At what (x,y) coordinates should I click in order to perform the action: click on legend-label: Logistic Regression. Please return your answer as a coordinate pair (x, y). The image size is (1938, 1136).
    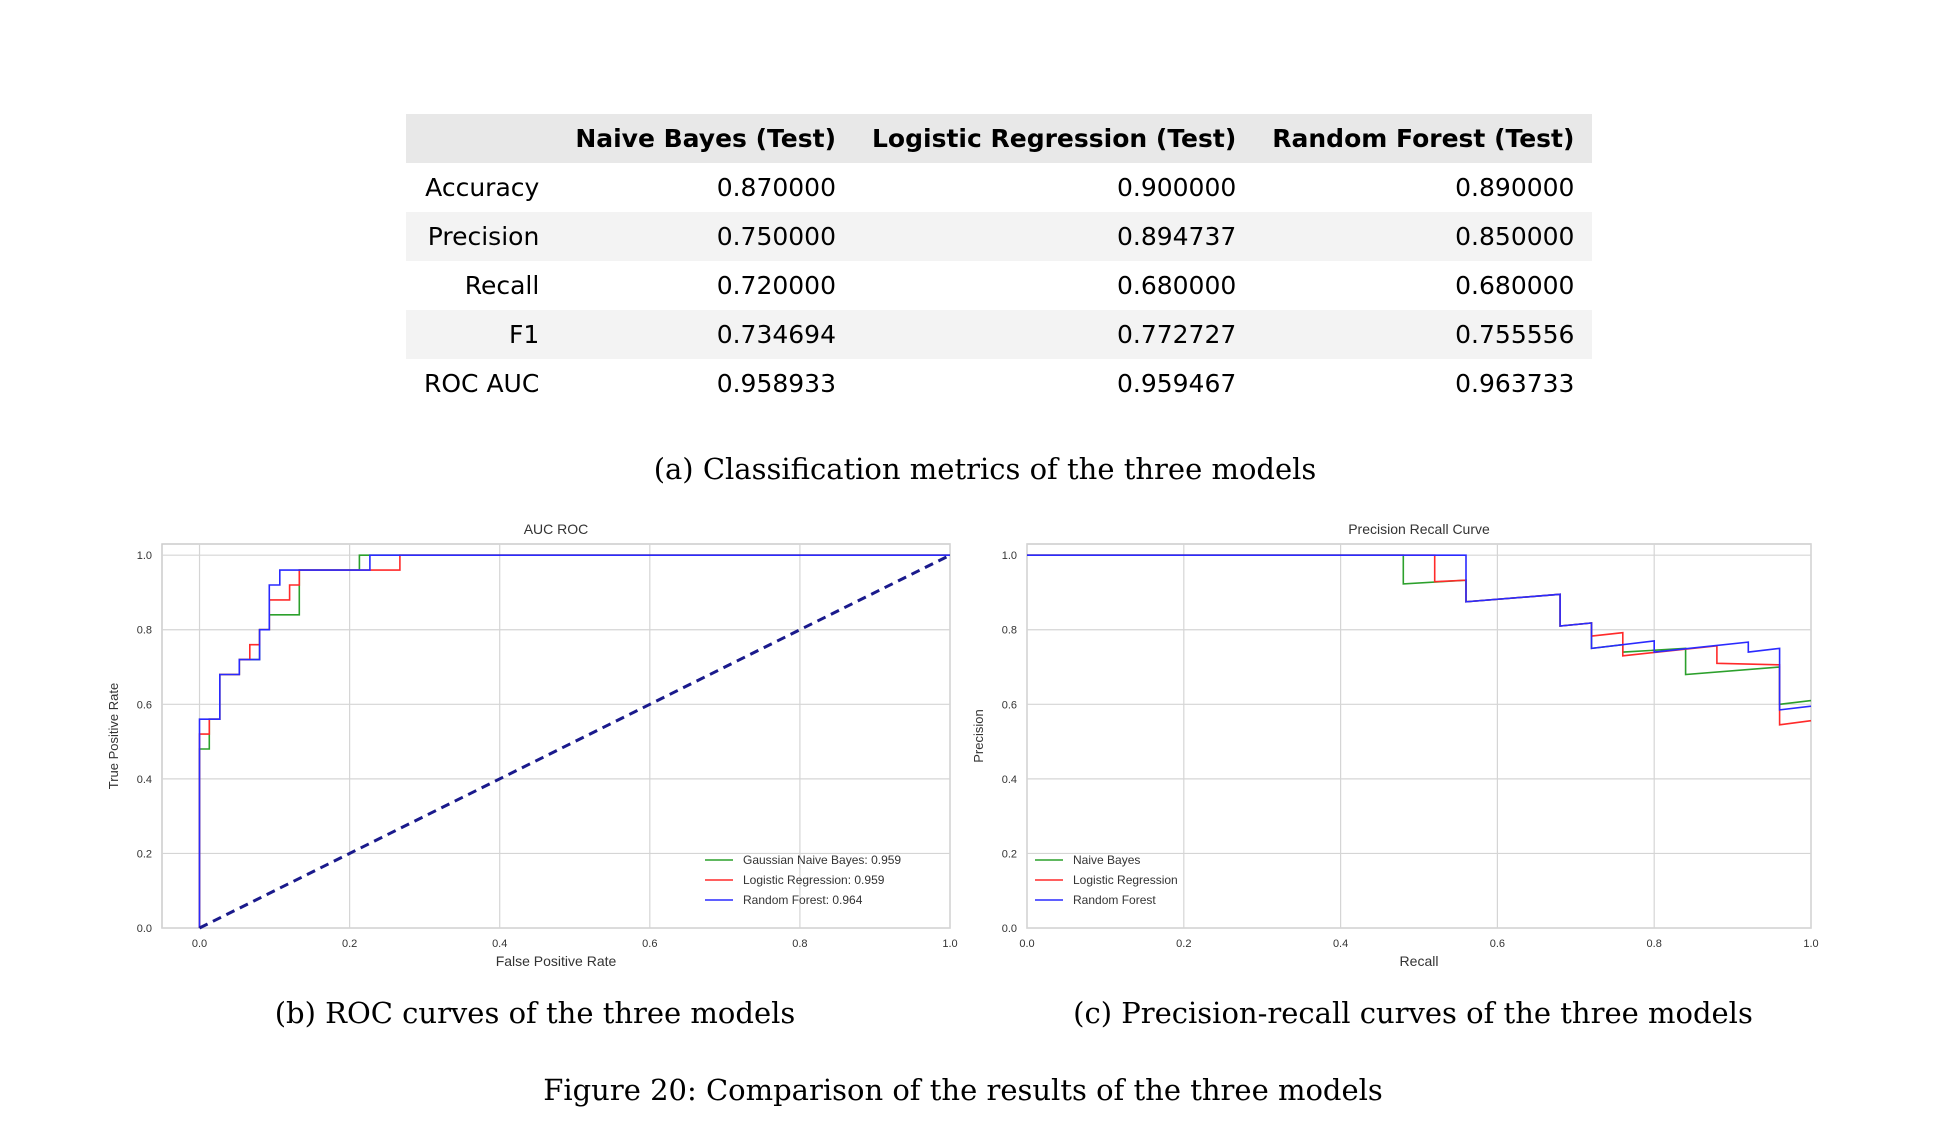
    Looking at the image, I should click on (1125, 880).